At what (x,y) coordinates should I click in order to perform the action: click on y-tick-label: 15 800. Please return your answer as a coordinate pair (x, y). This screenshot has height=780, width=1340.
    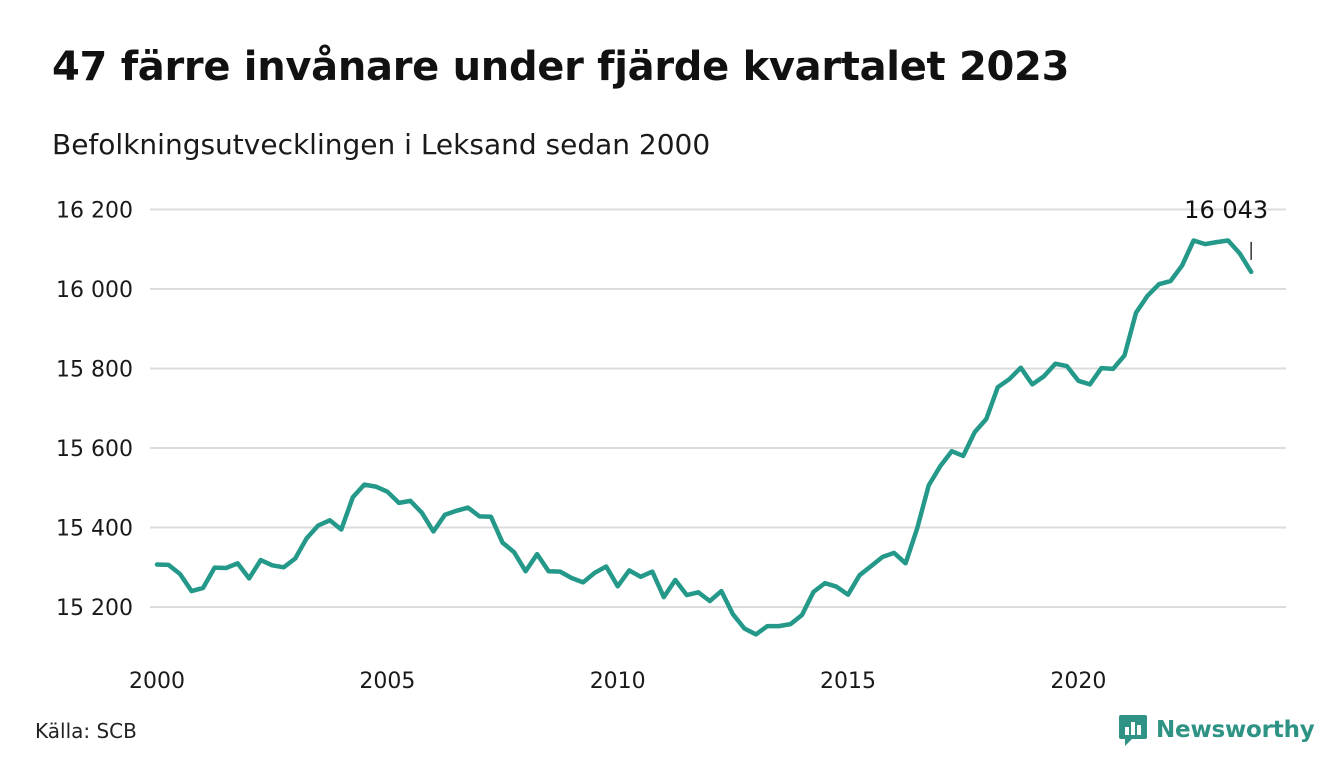
    Looking at the image, I should click on (94, 370).